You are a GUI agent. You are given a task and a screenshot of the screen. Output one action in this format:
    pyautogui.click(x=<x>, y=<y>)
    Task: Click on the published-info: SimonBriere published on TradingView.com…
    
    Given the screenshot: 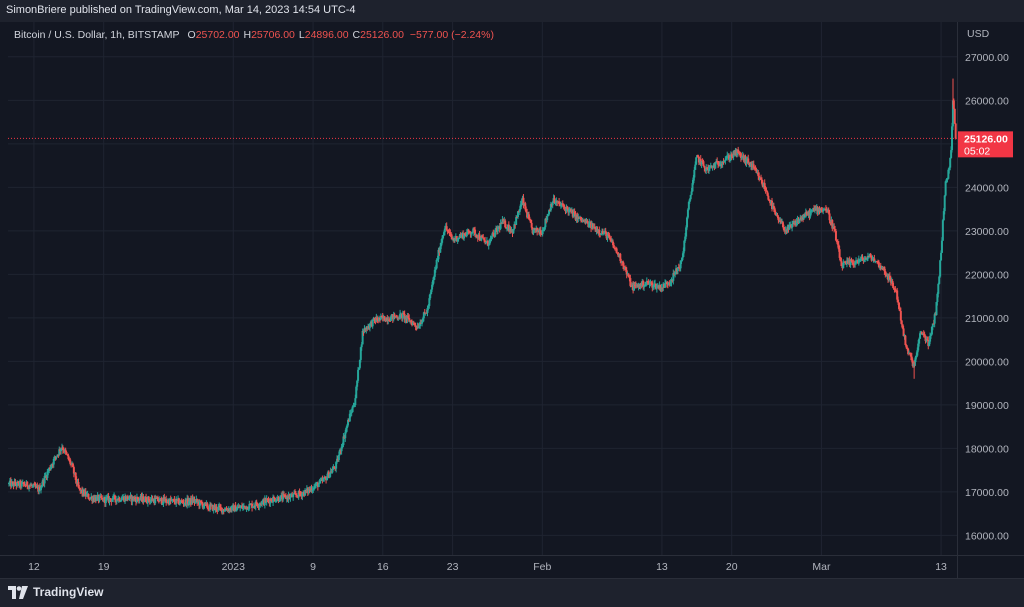 What is the action you would take?
    pyautogui.click(x=181, y=10)
    